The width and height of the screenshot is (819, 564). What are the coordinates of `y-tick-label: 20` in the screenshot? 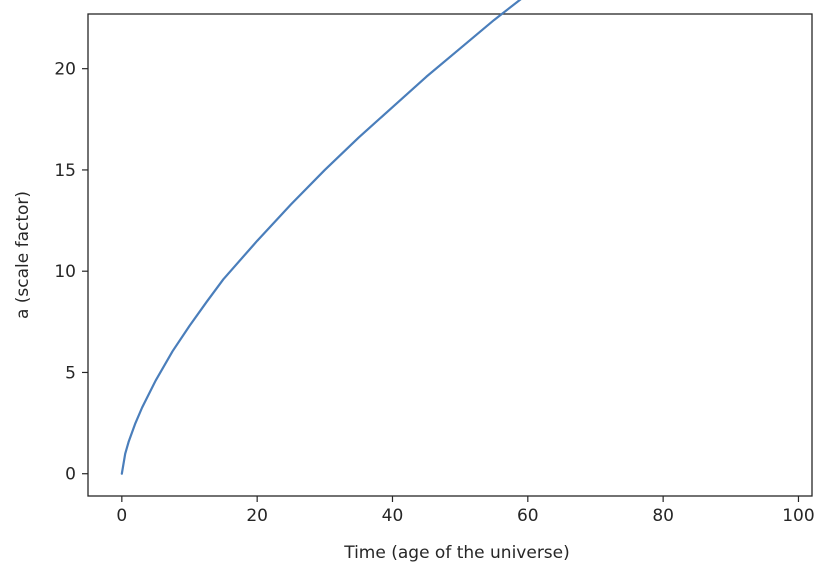 It's located at (65, 70).